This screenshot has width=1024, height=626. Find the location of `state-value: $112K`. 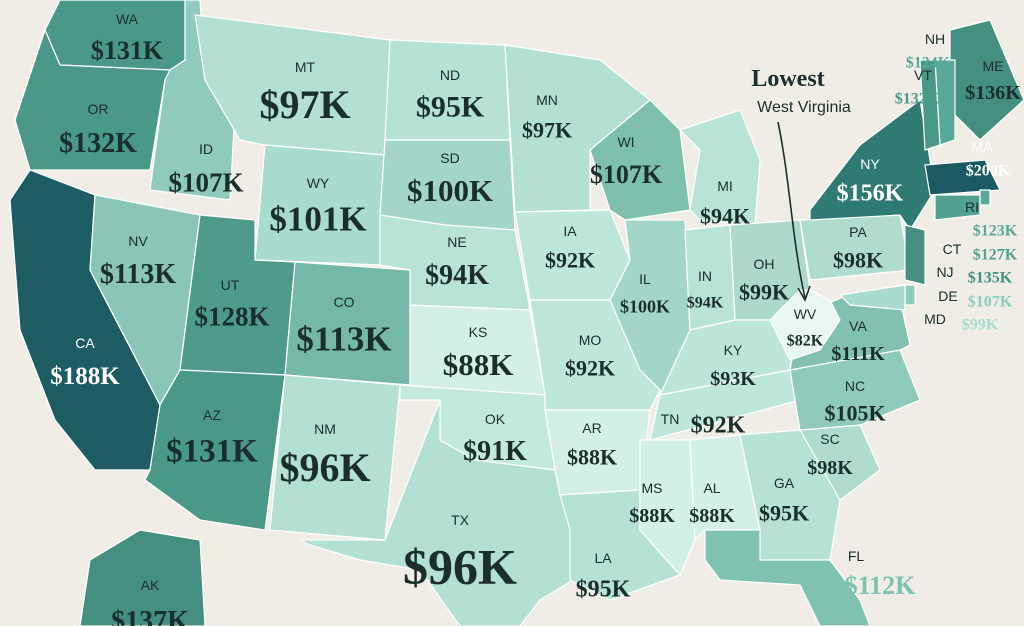

state-value: $112K is located at coordinates (881, 585).